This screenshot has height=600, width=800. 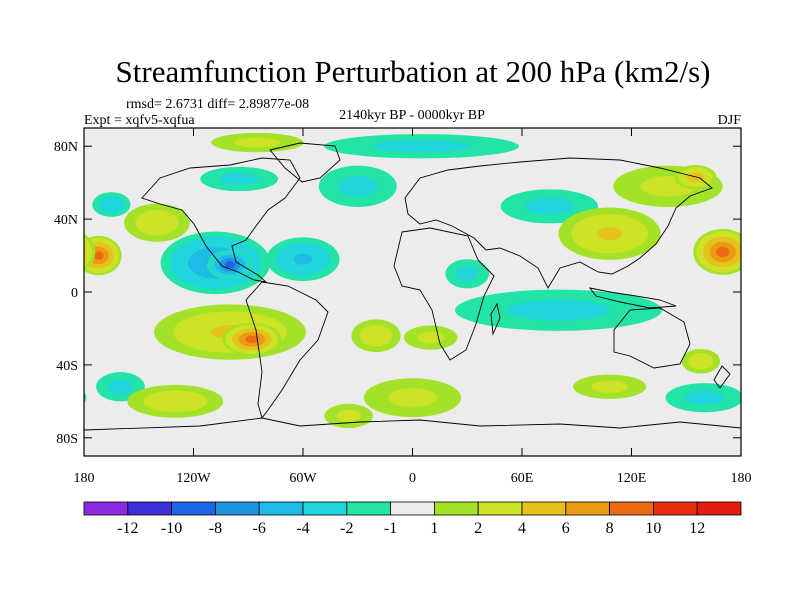 I want to click on colorbar-label: -2, so click(x=346, y=528).